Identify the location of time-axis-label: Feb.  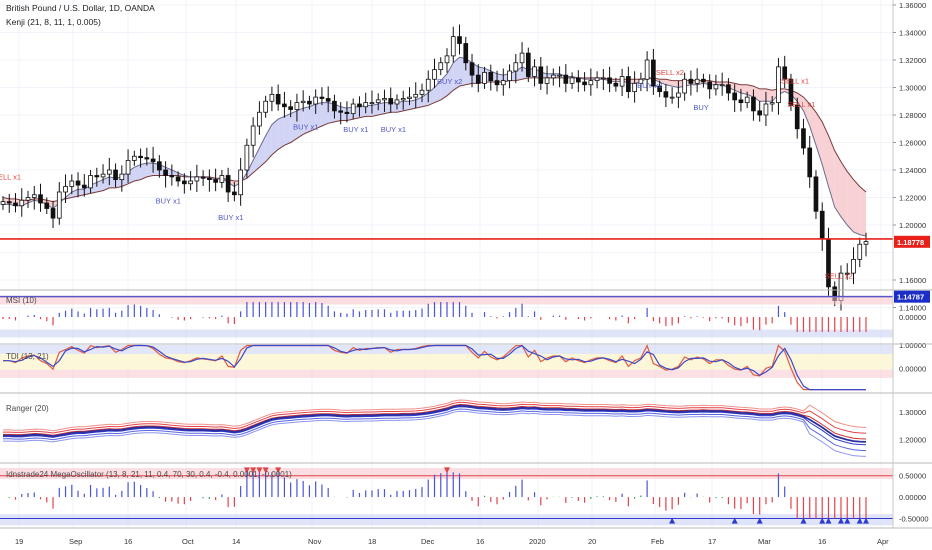
(657, 541).